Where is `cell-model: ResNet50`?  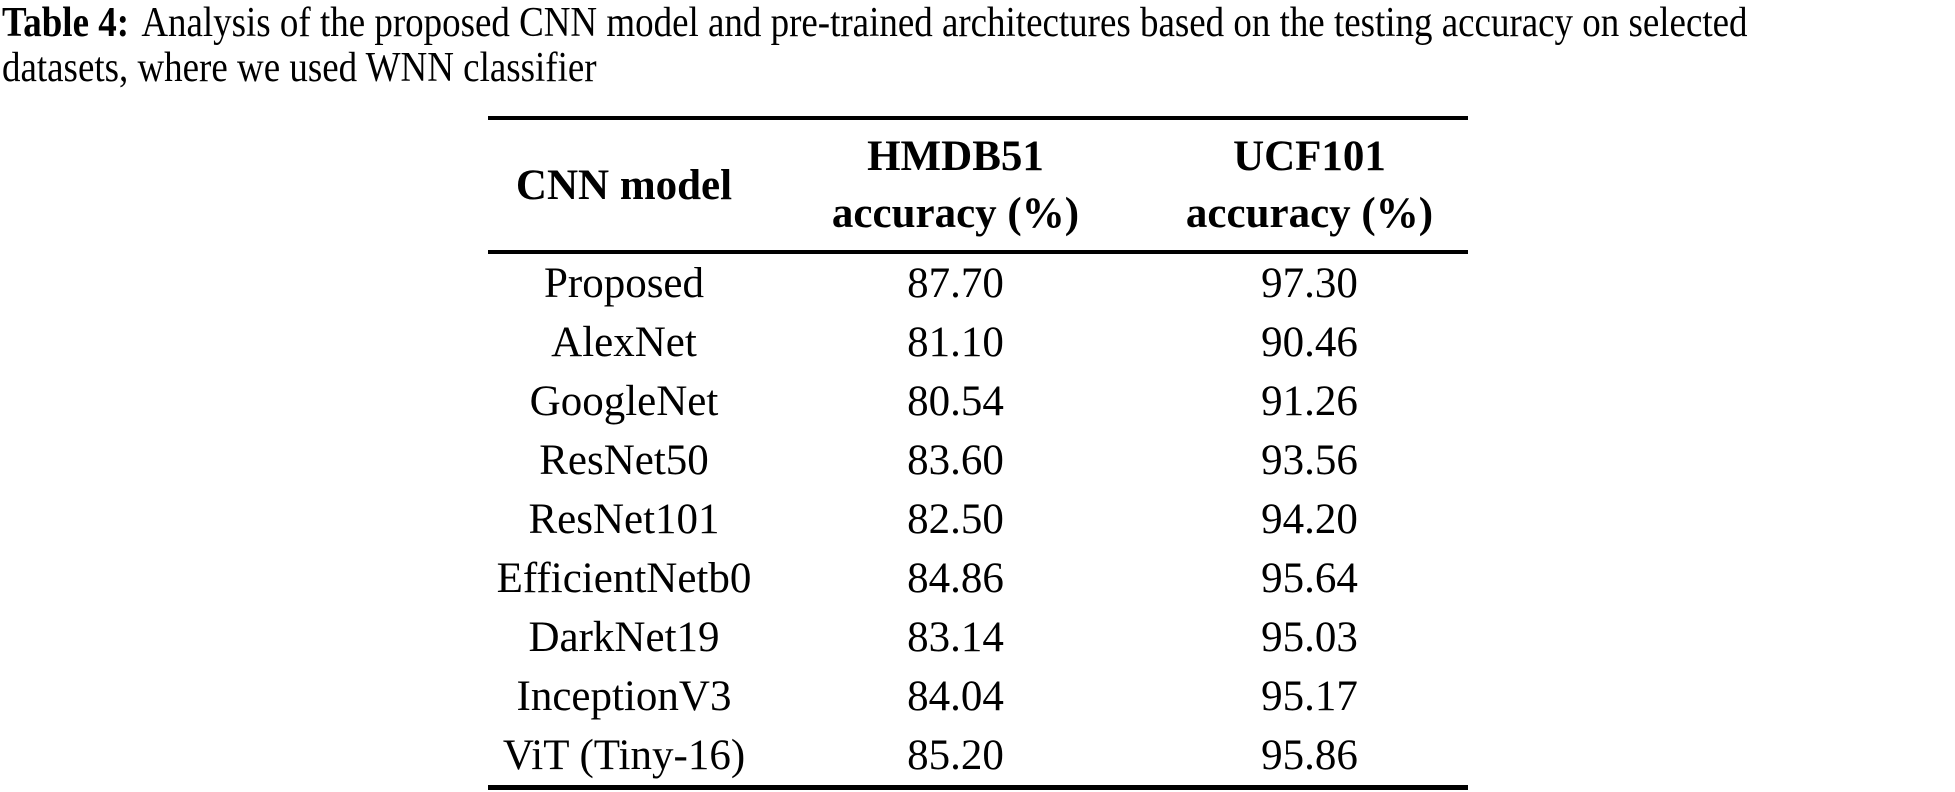
cell-model: ResNet50 is located at coordinates (624, 460).